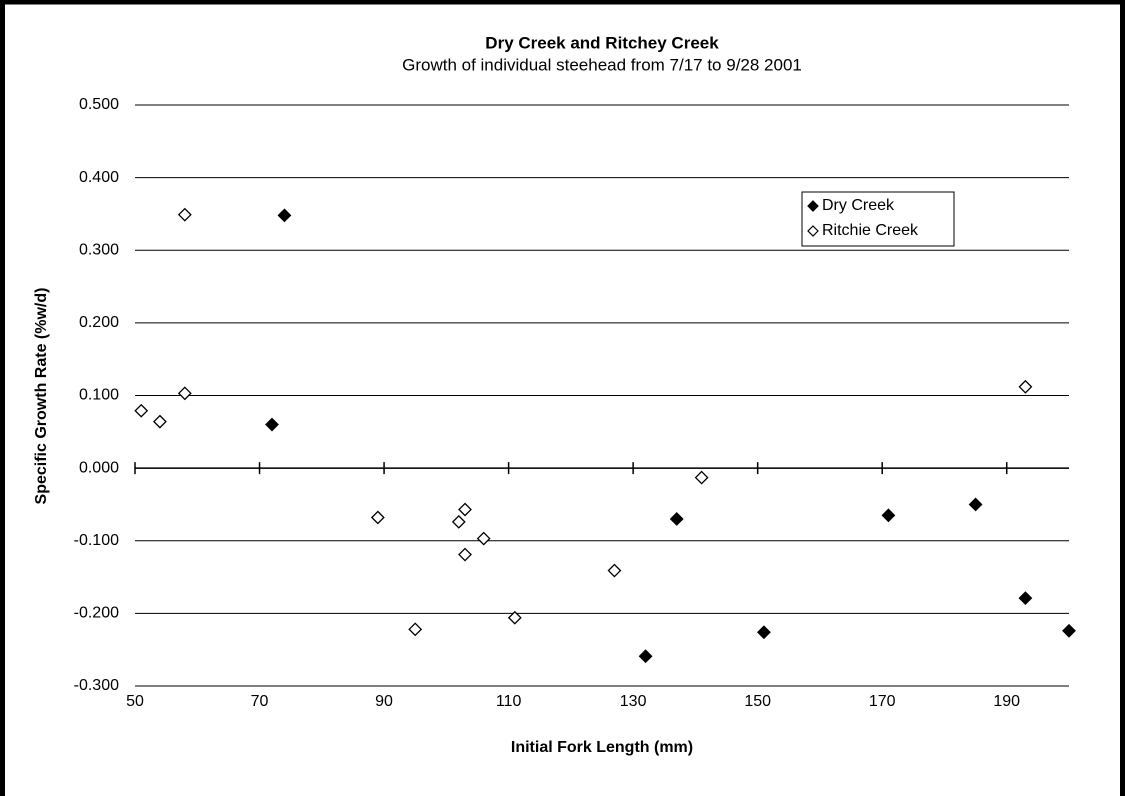  What do you see at coordinates (602, 42) in the screenshot?
I see `chart-title: Dry Creek and Ritchey Creek` at bounding box center [602, 42].